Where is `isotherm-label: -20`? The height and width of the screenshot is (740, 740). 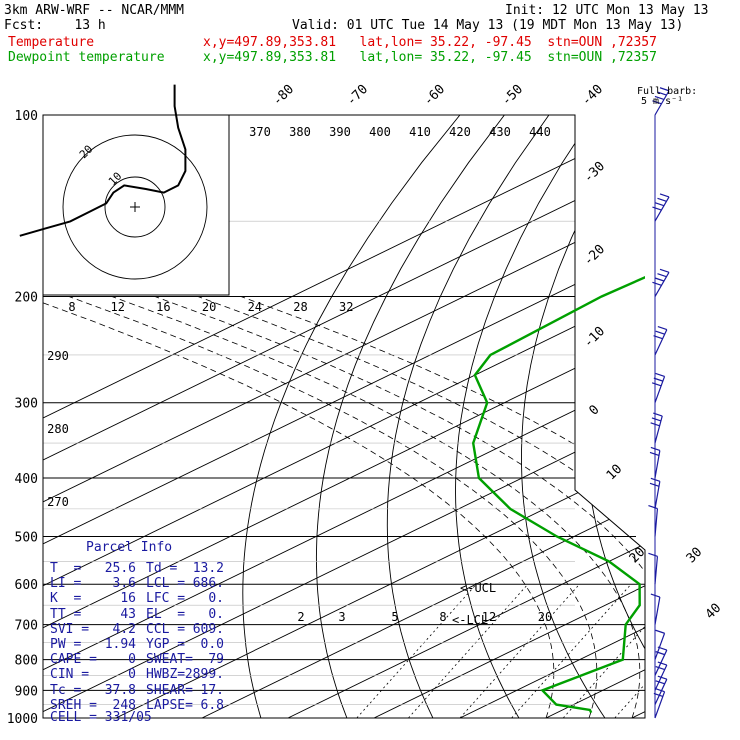
isotherm-label: -20 is located at coordinates (594, 255).